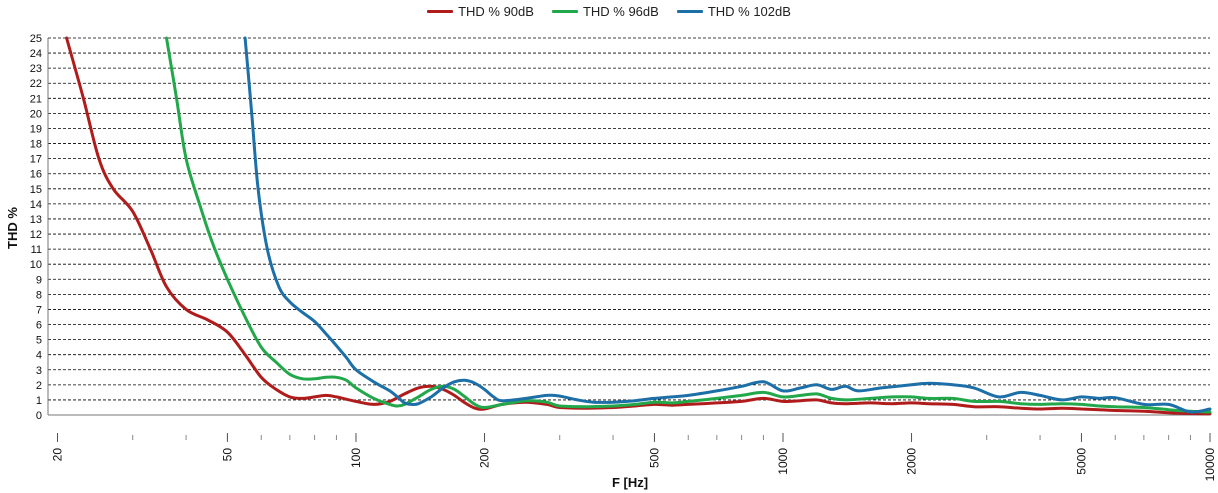 Image resolution: width=1218 pixels, height=493 pixels. What do you see at coordinates (227, 455) in the screenshot?
I see `x-tick-label: 50` at bounding box center [227, 455].